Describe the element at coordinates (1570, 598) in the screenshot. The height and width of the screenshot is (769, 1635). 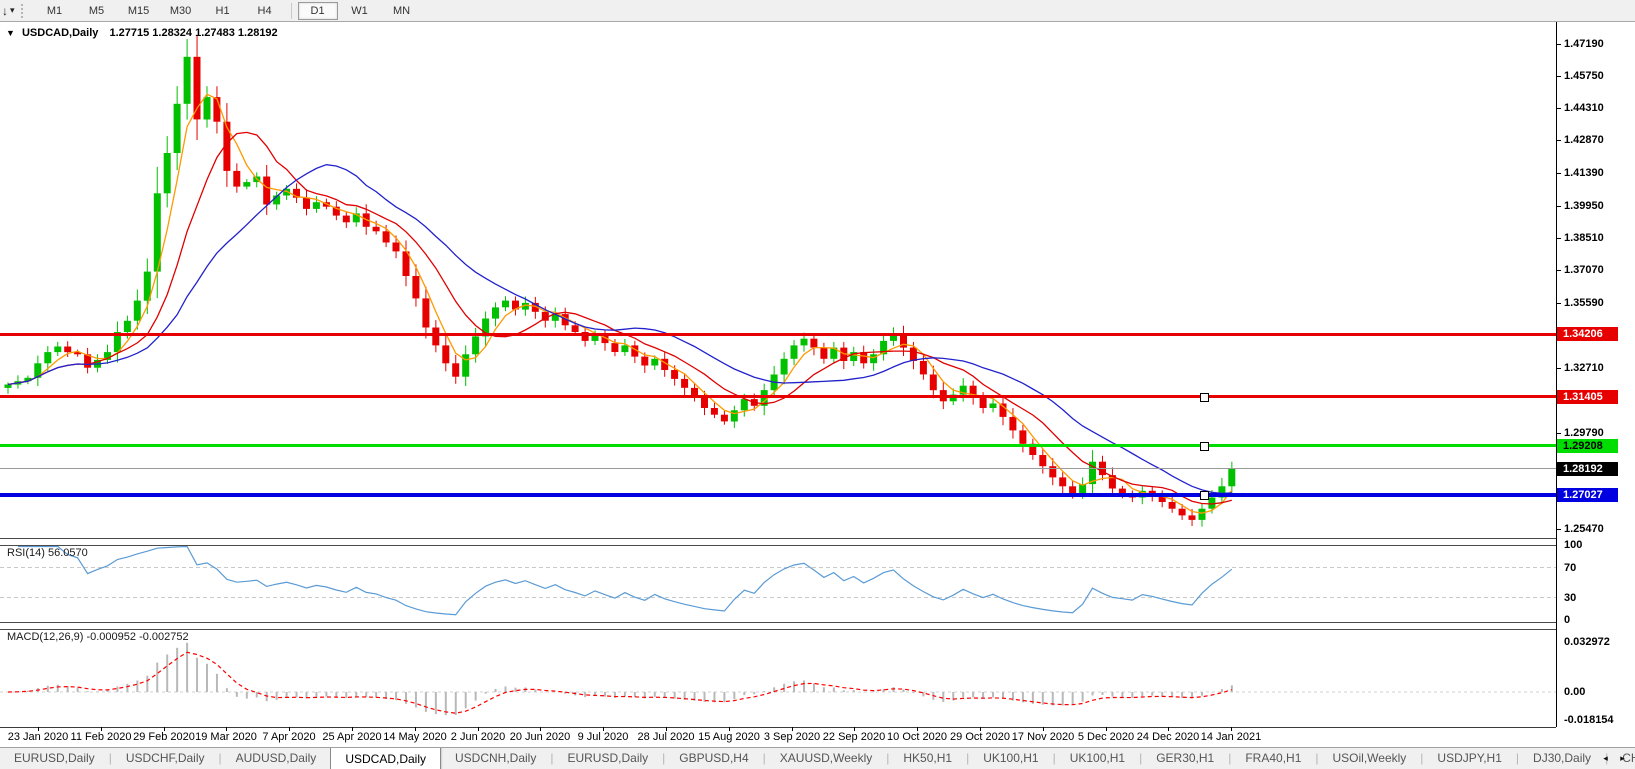
I see `rsi-tick-label: 30` at that location.